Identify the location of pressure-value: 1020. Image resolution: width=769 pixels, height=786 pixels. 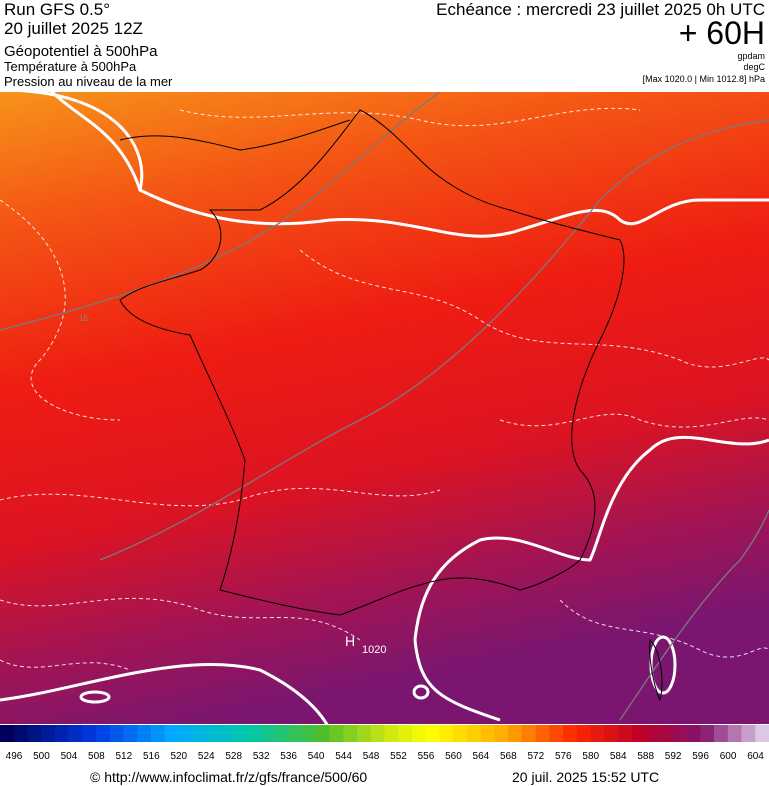
(374, 650).